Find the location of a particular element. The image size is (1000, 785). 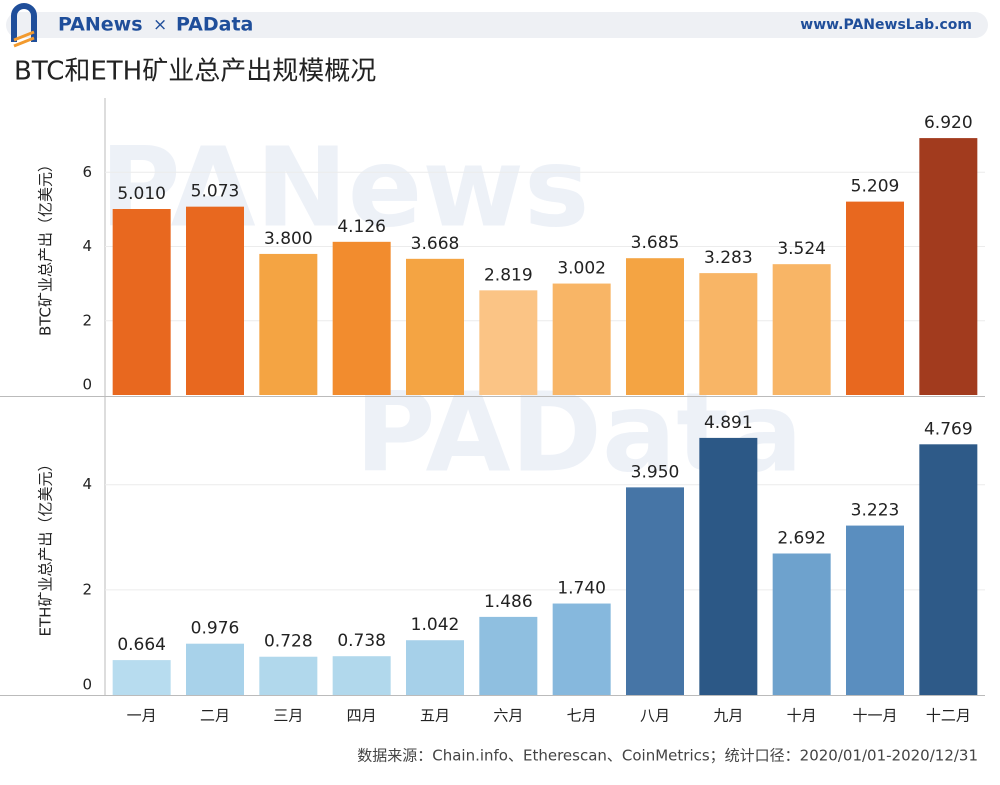

x-tick-label: 八月 is located at coordinates (655, 716).